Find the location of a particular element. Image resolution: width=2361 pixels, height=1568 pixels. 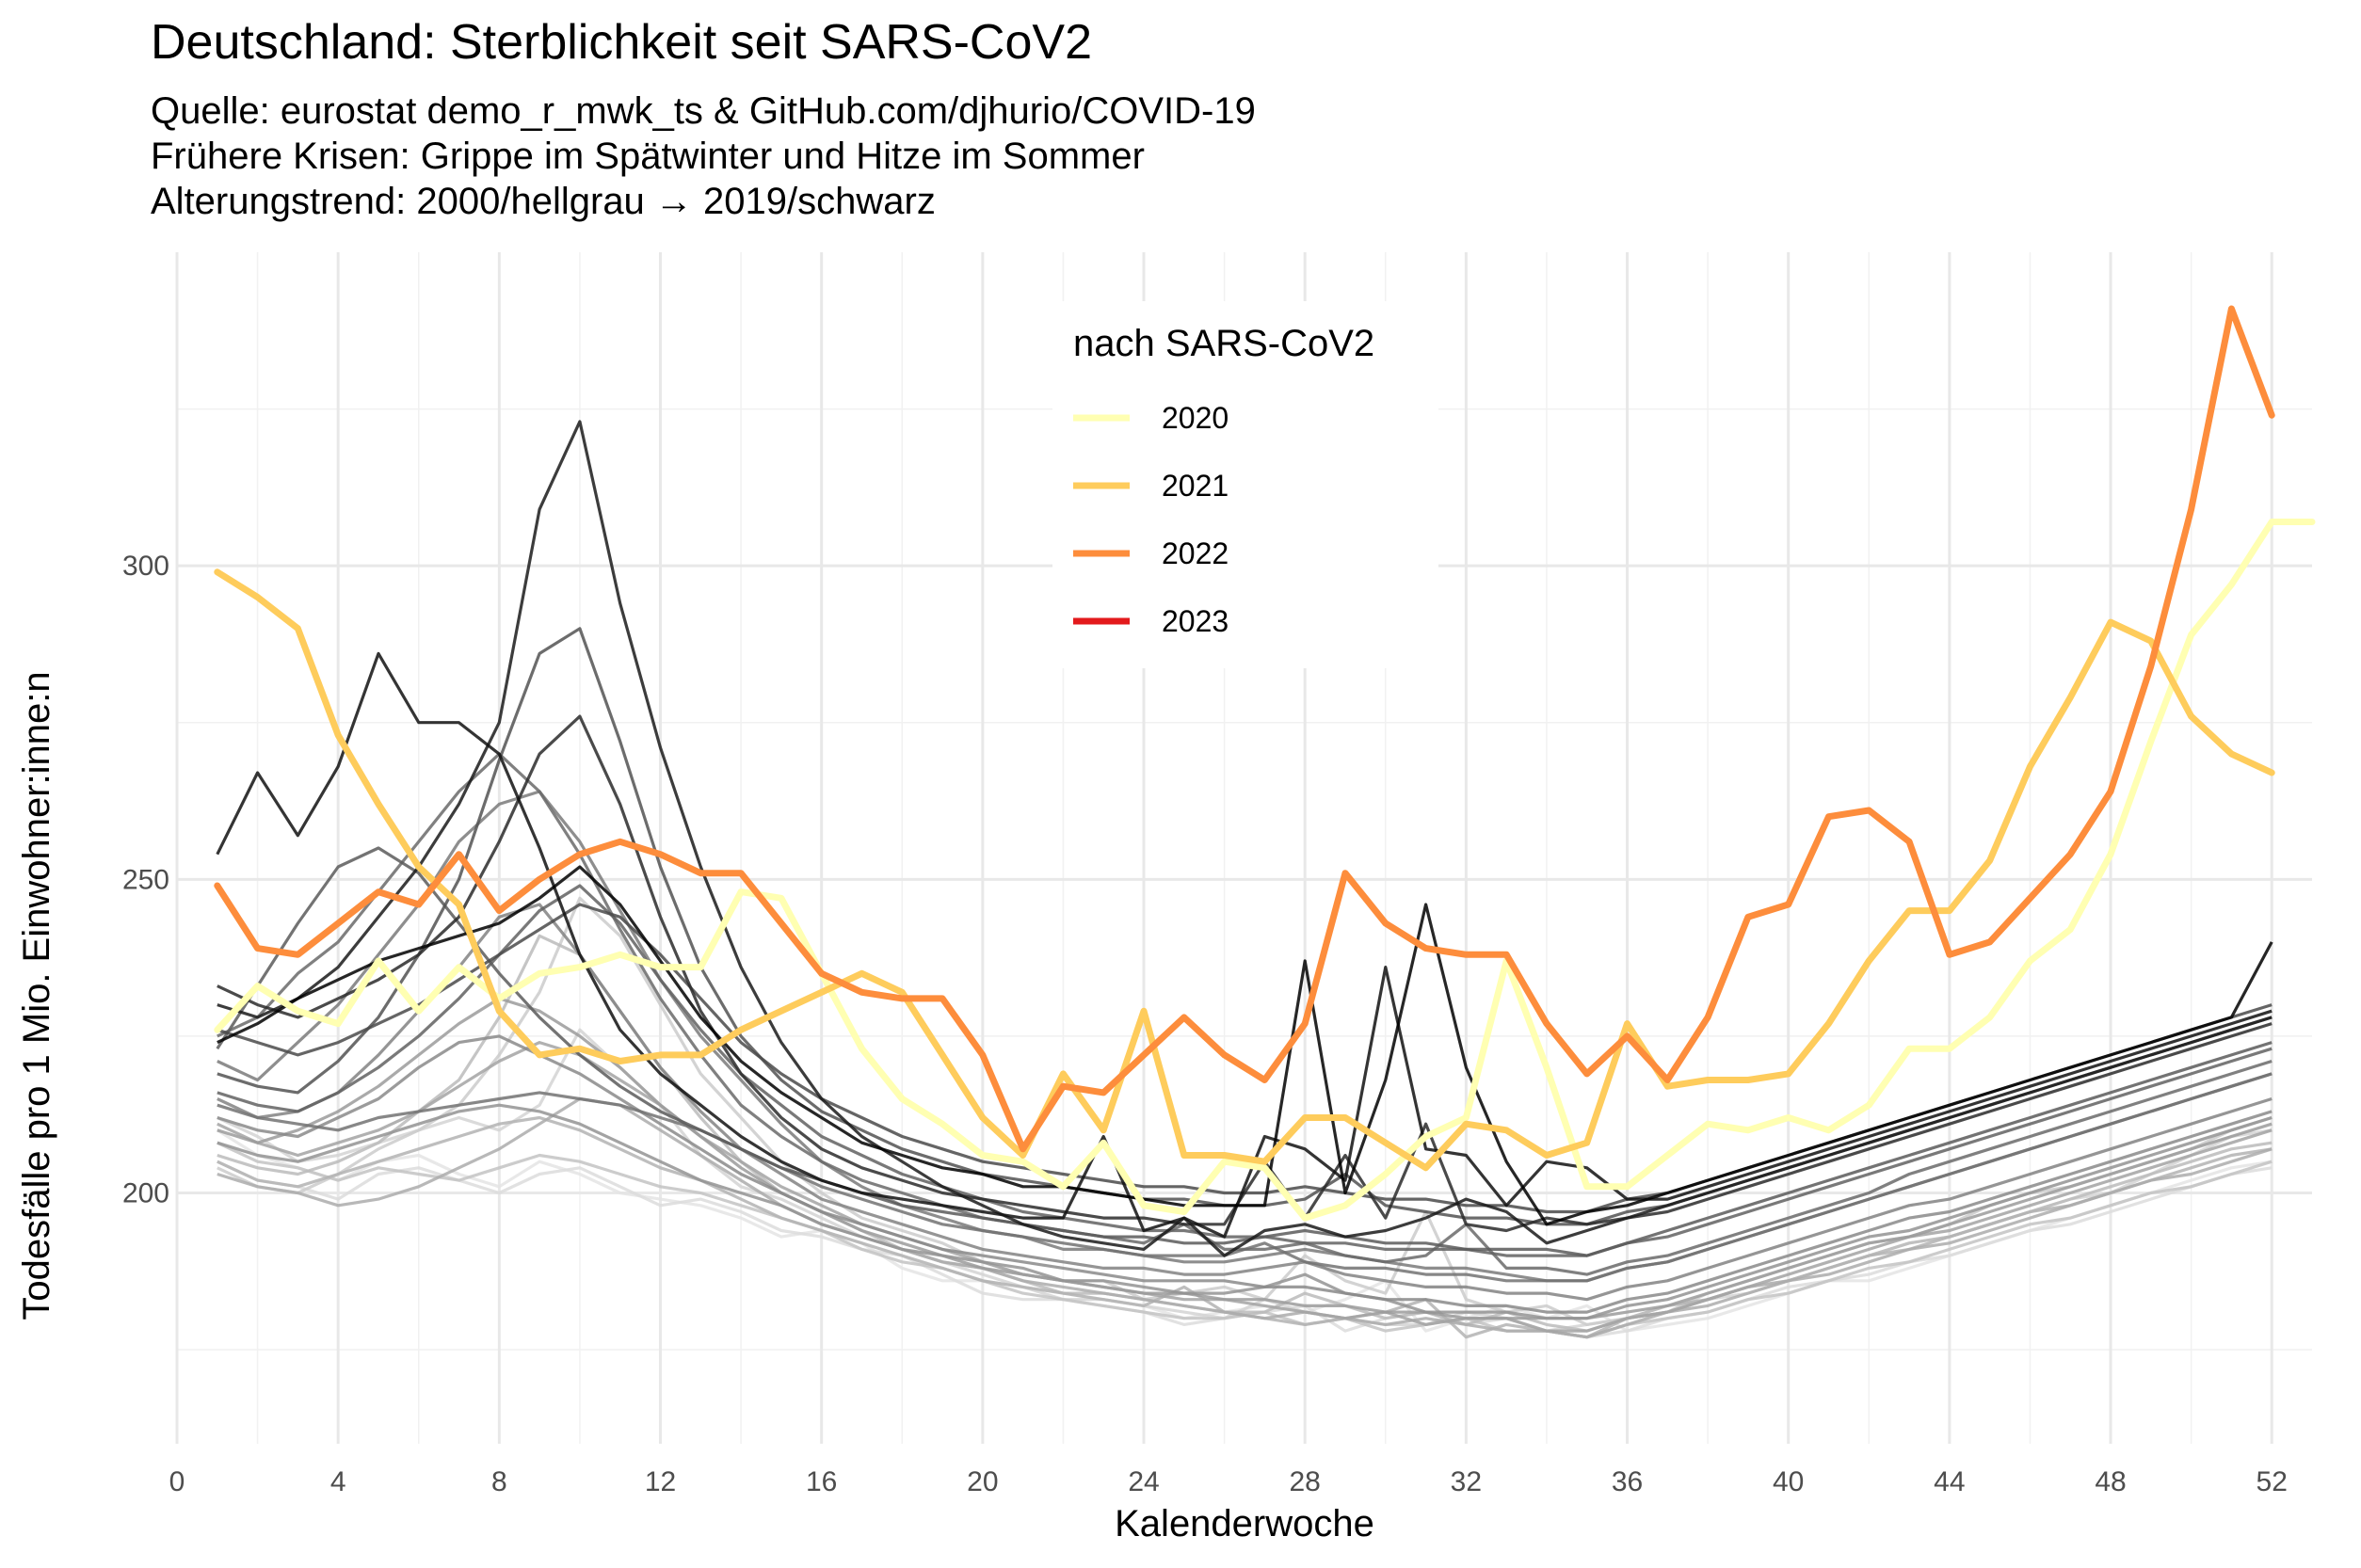

x-axis-title: Kalenderwoche is located at coordinates (1244, 1523).